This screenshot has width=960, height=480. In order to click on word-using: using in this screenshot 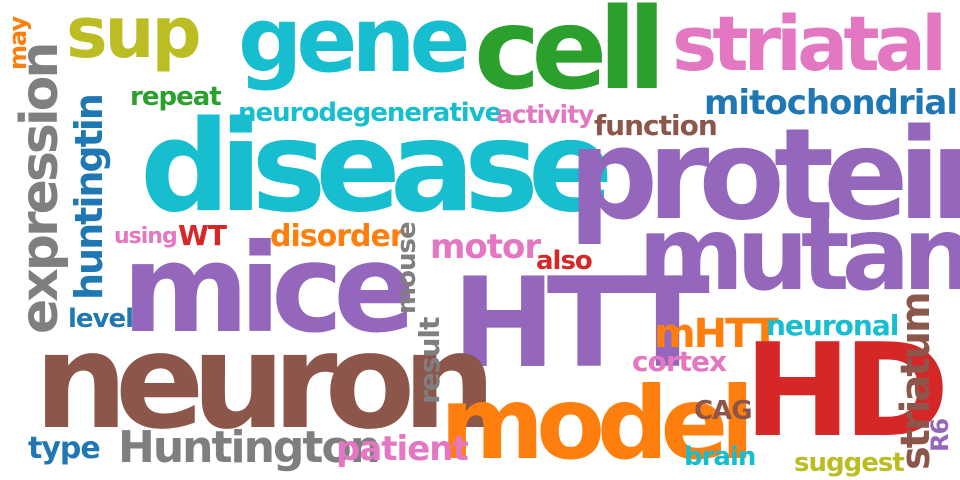, I will do `click(146, 236)`.